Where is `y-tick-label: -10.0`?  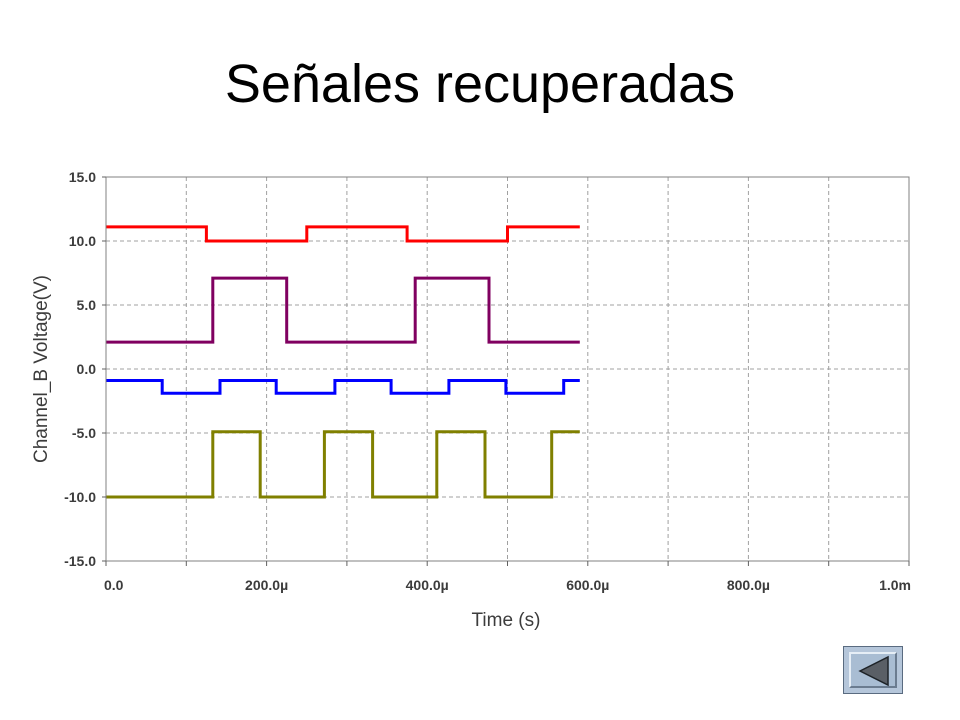
y-tick-label: -10.0 is located at coordinates (80, 497).